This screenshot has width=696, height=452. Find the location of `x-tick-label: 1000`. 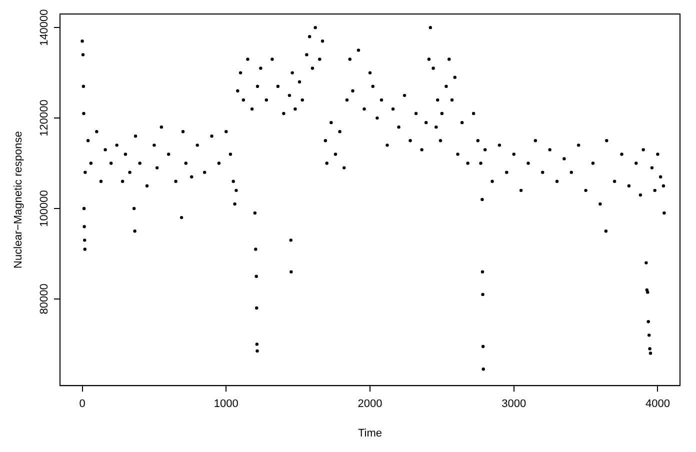

x-tick-label: 1000 is located at coordinates (226, 404).